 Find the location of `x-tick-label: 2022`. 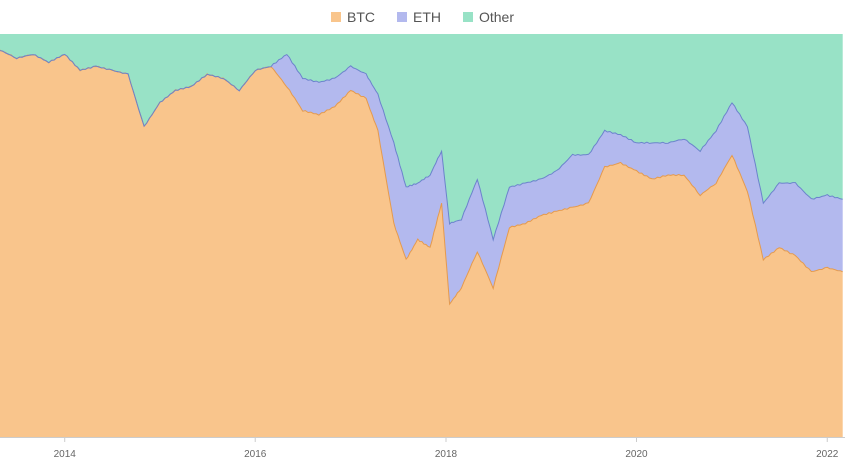

x-tick-label: 2022 is located at coordinates (827, 454).